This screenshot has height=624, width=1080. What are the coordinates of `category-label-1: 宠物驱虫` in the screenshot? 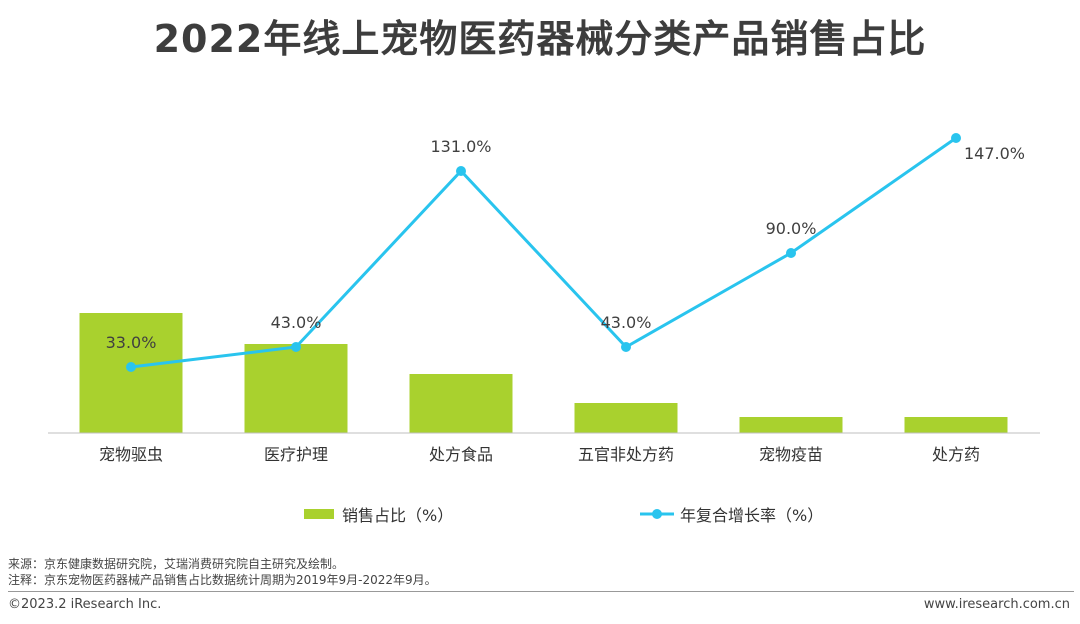 It's located at (131, 454).